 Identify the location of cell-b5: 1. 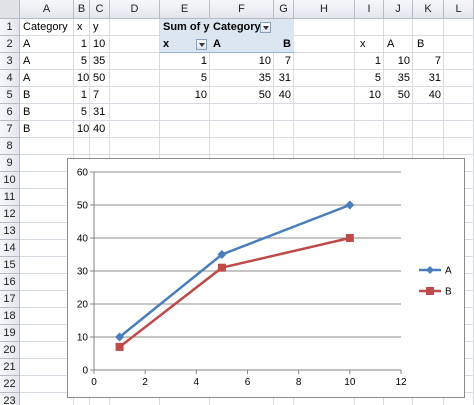
(83, 95).